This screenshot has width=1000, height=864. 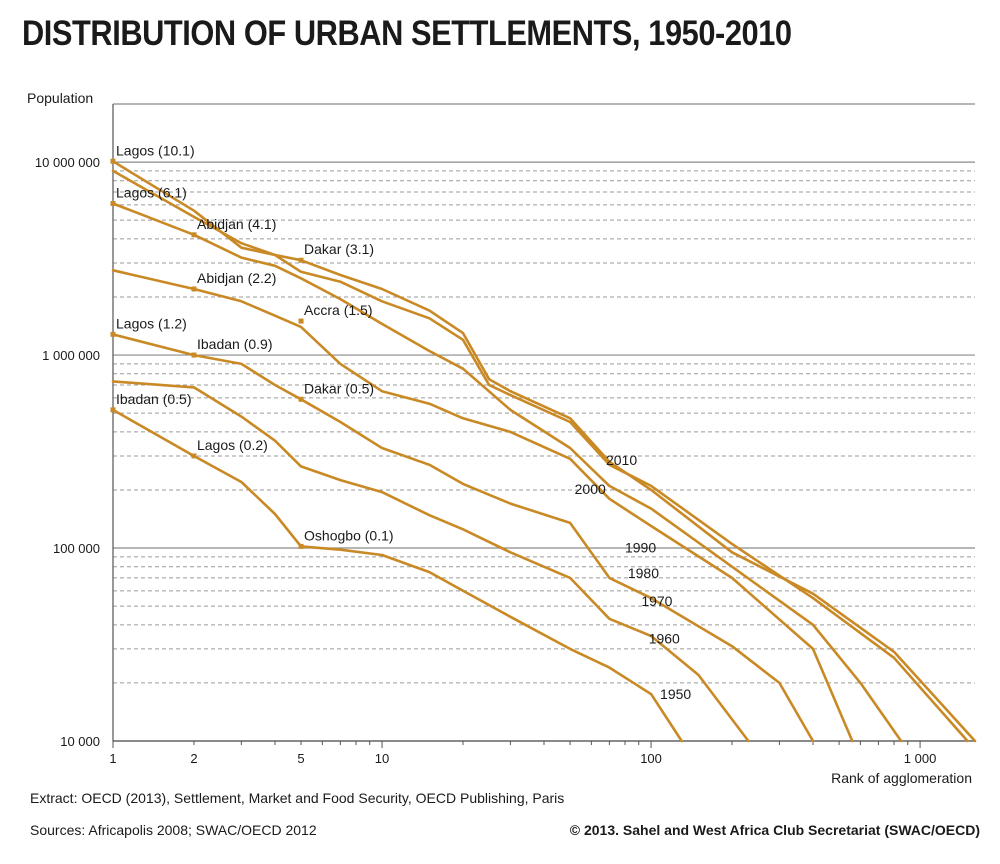 I want to click on series-label-1980: 1980, so click(x=643, y=573).